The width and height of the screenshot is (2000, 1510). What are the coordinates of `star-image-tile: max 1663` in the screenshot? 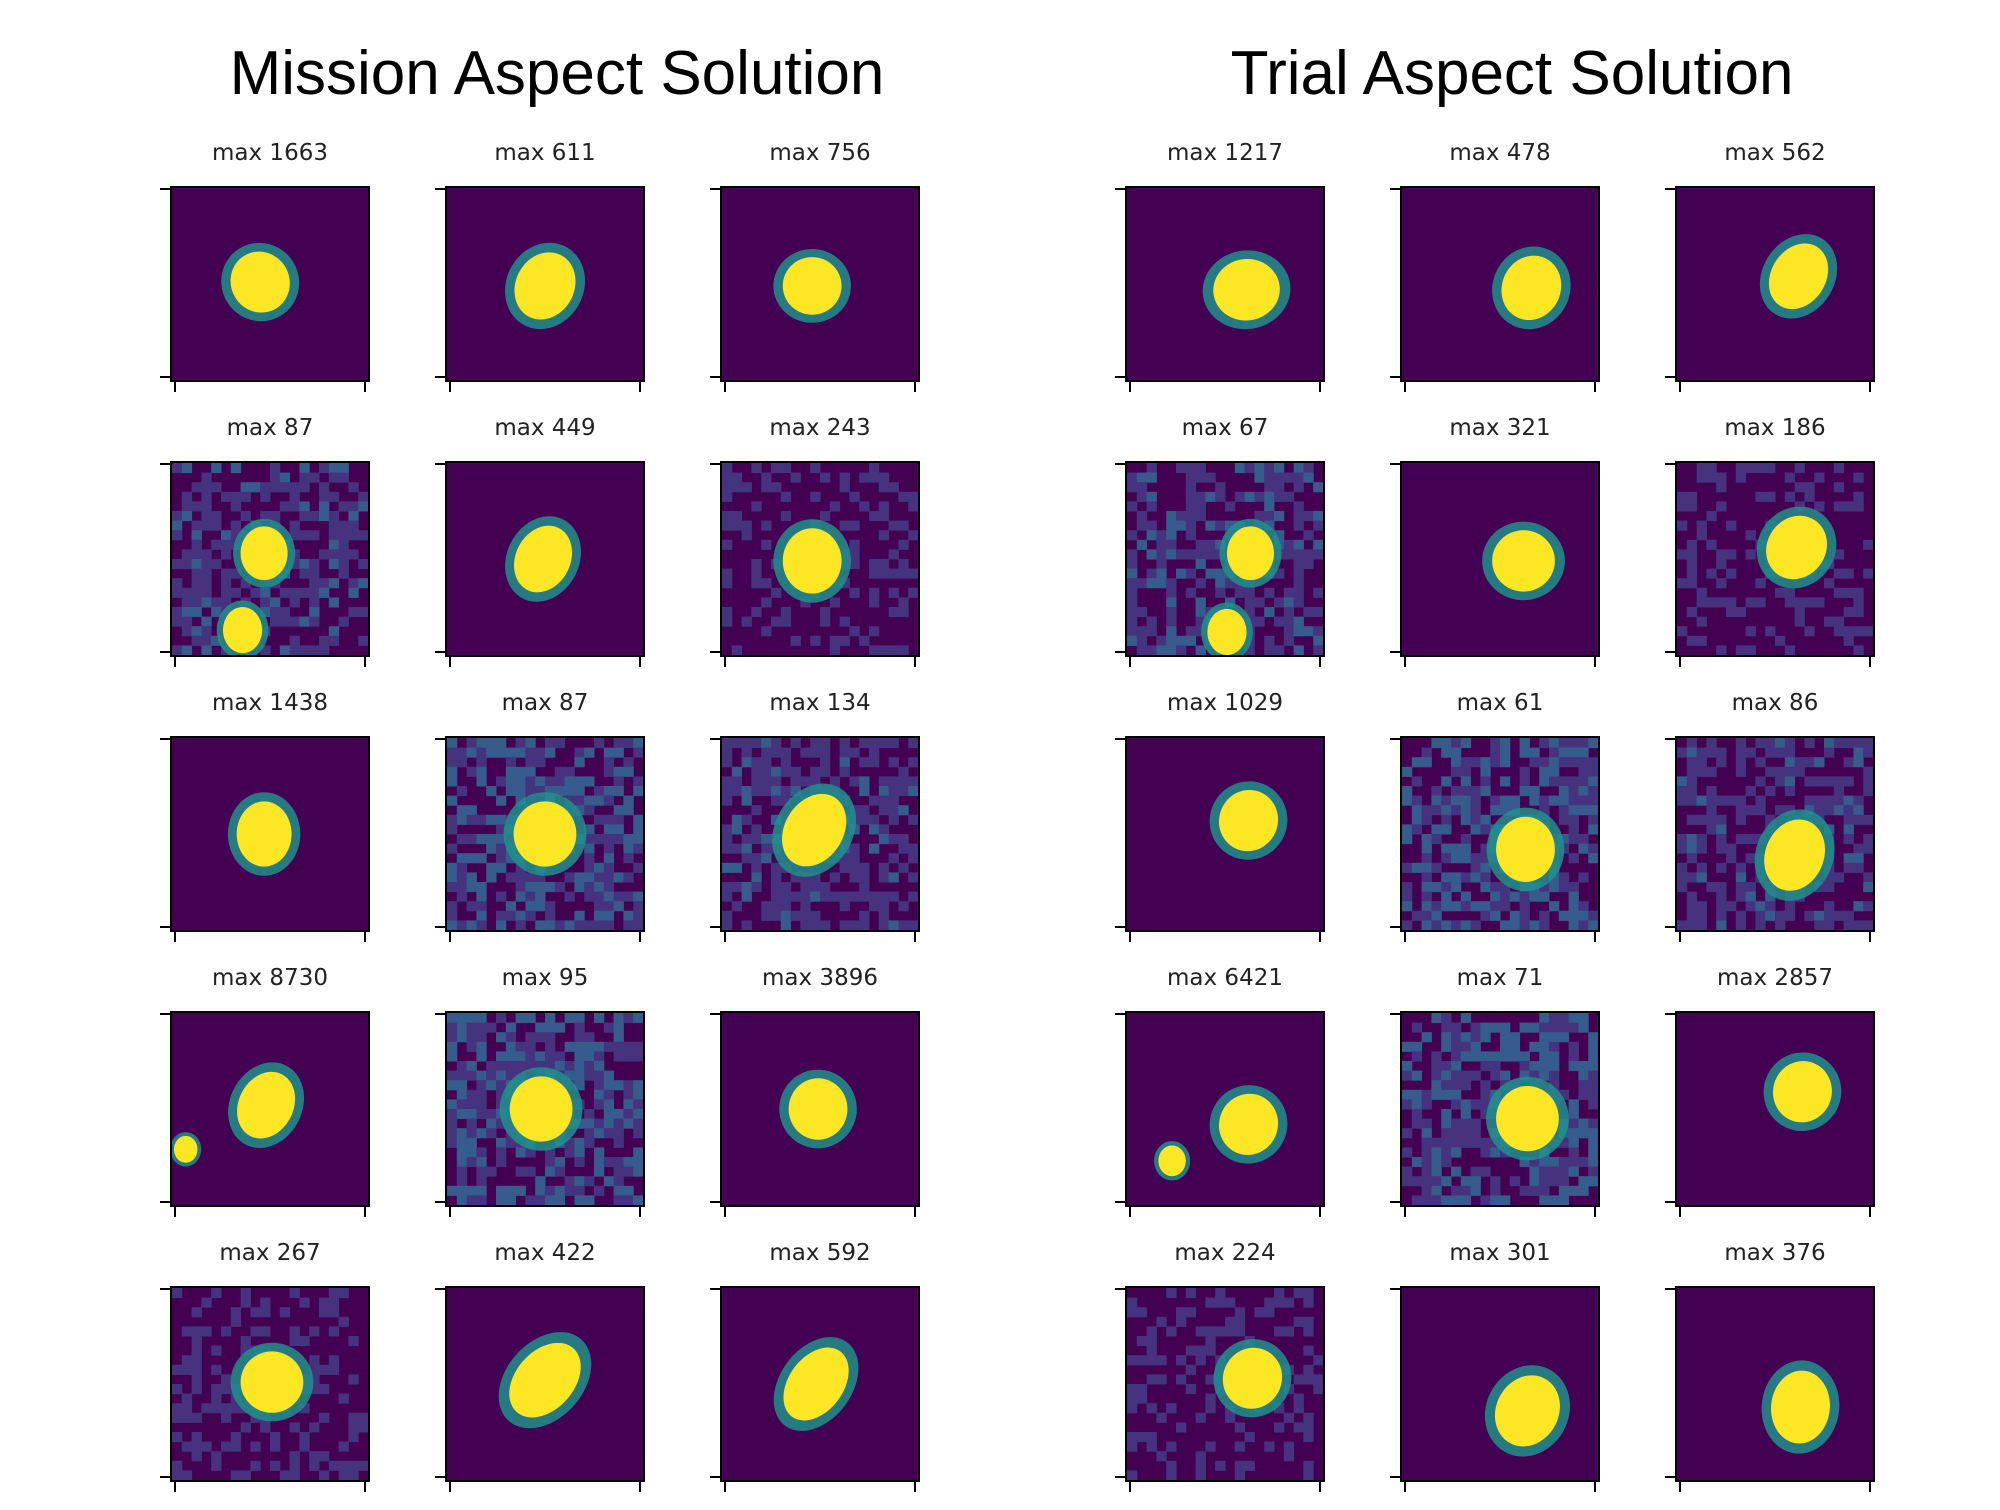 It's located at (270, 275).